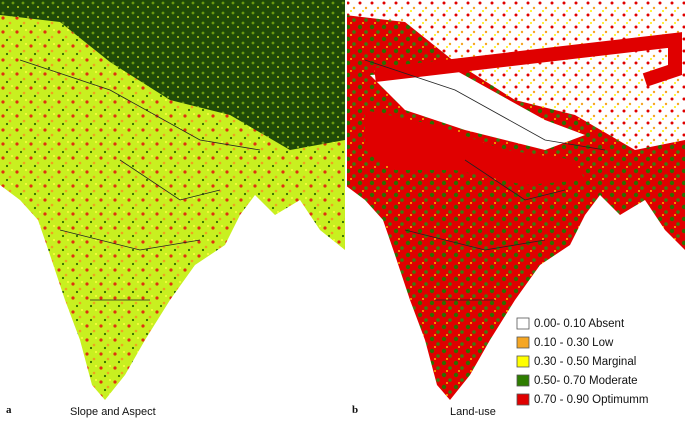 The width and height of the screenshot is (685, 428). I want to click on plains, so click(475, 147).